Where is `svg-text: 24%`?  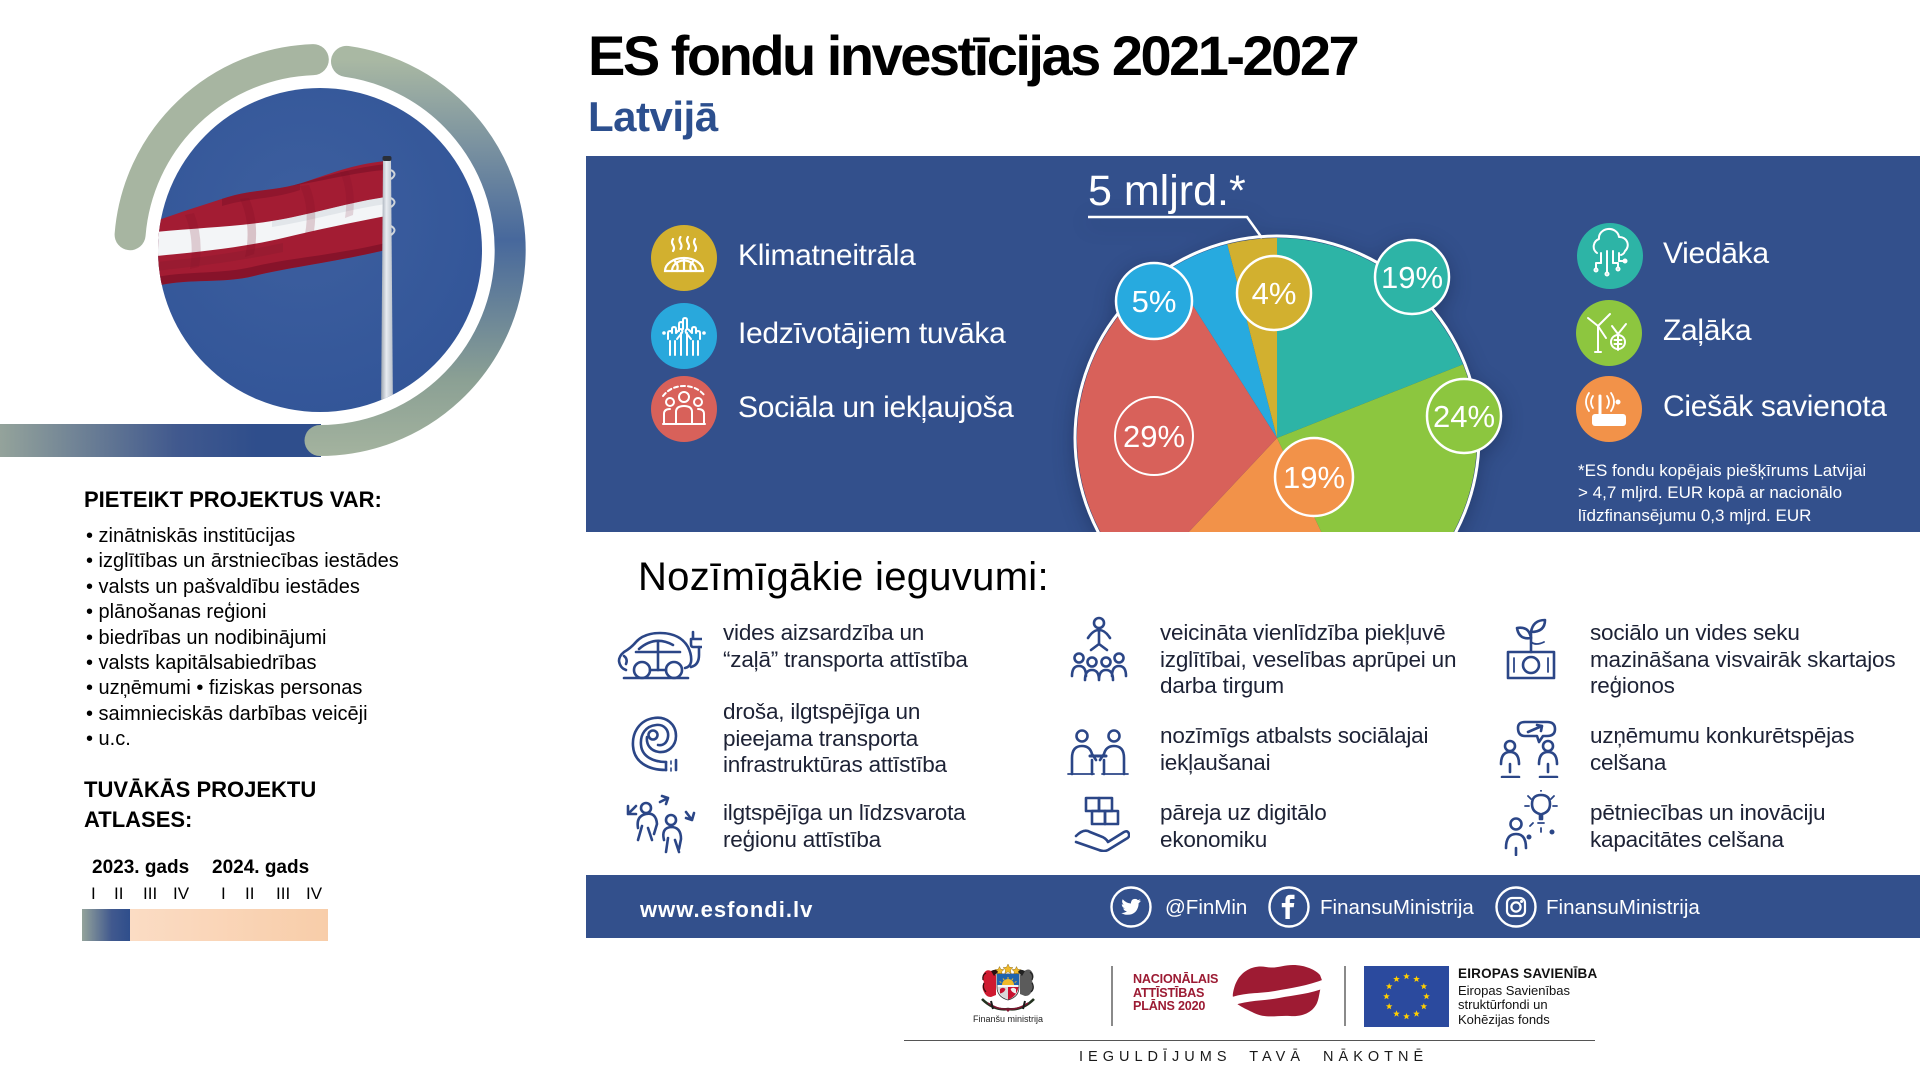
svg-text: 24% is located at coordinates (1464, 416).